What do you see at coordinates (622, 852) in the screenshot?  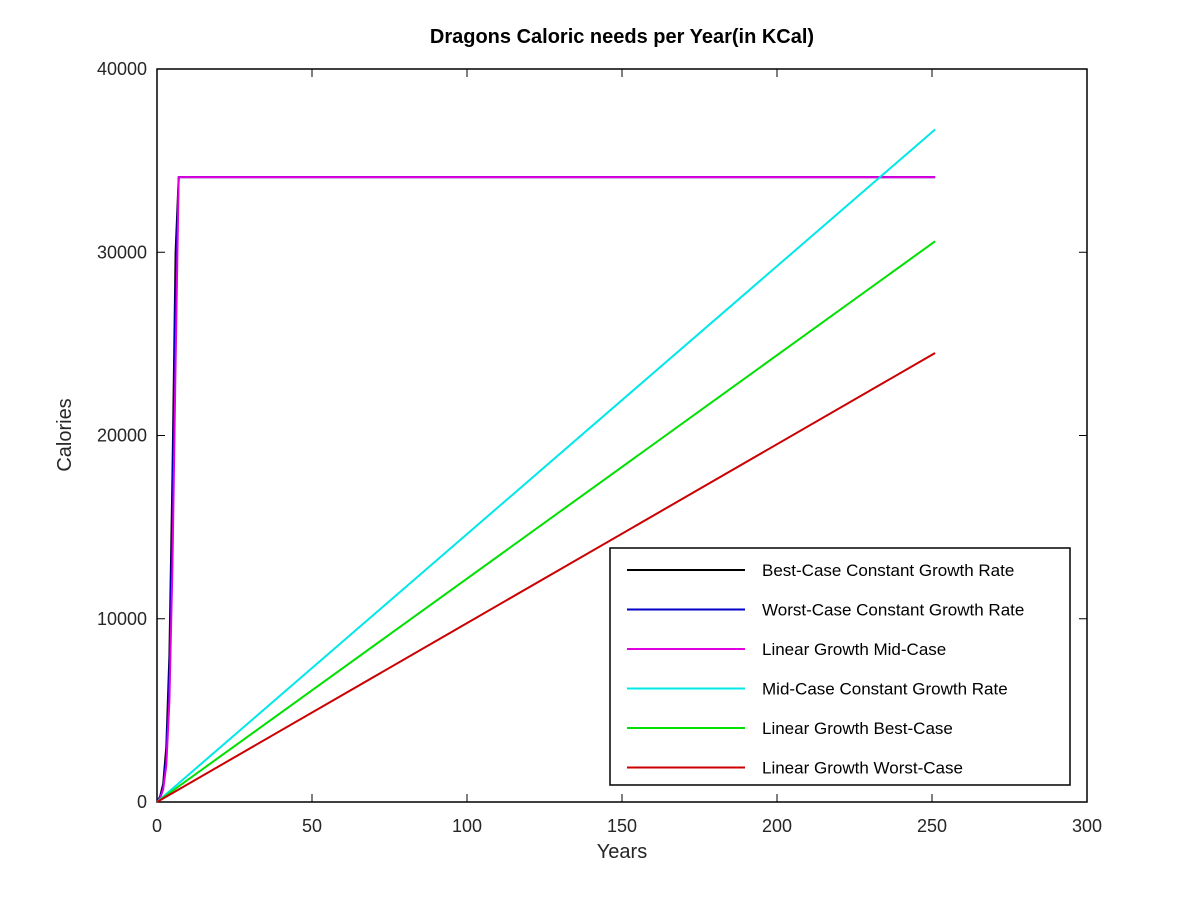 I see `x-axis-label: Years` at bounding box center [622, 852].